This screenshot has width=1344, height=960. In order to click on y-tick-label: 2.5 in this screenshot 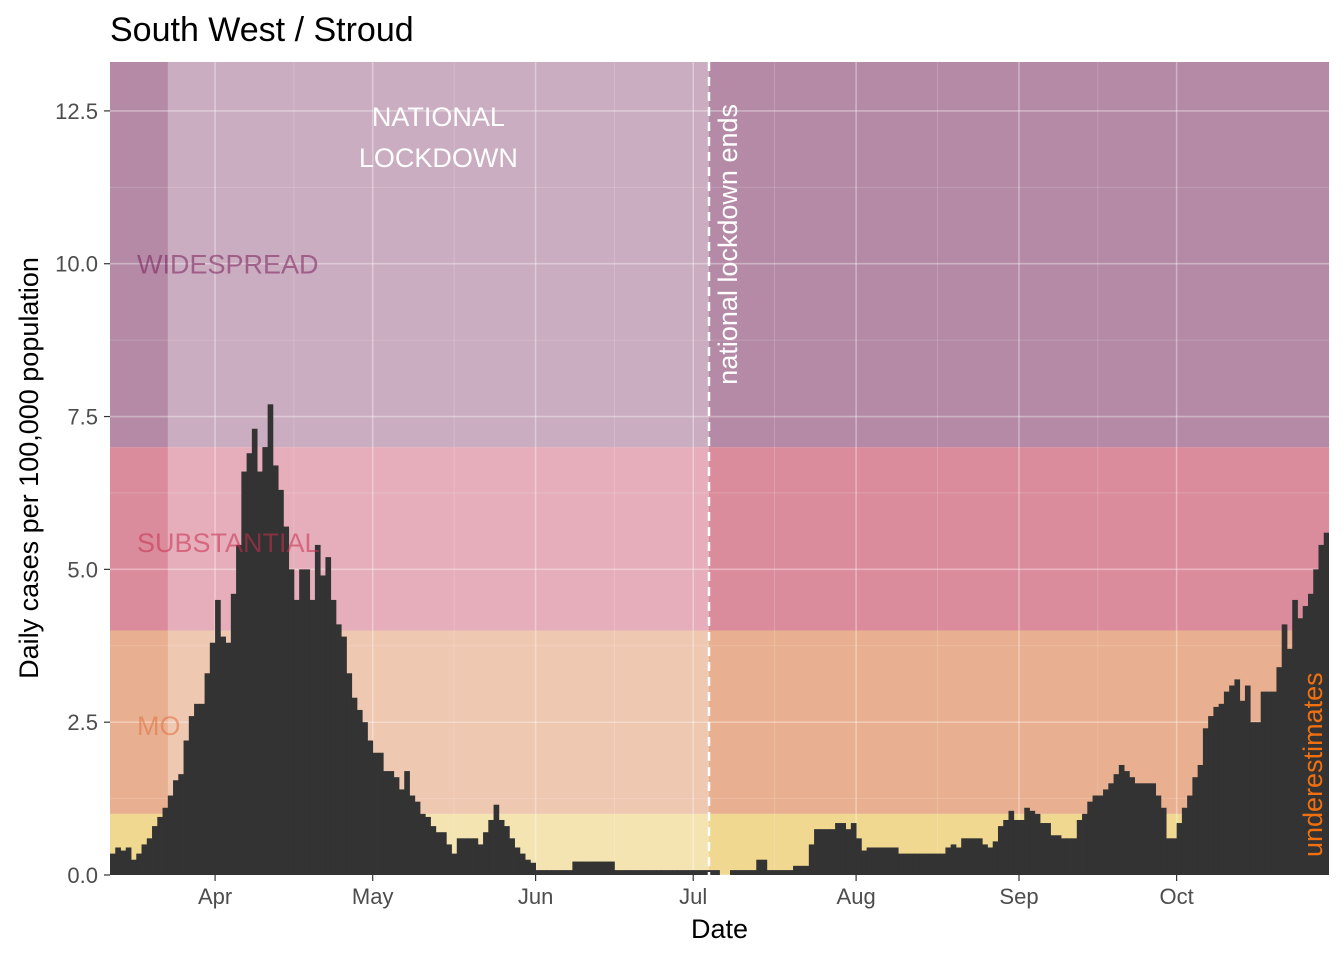, I will do `click(82, 722)`.